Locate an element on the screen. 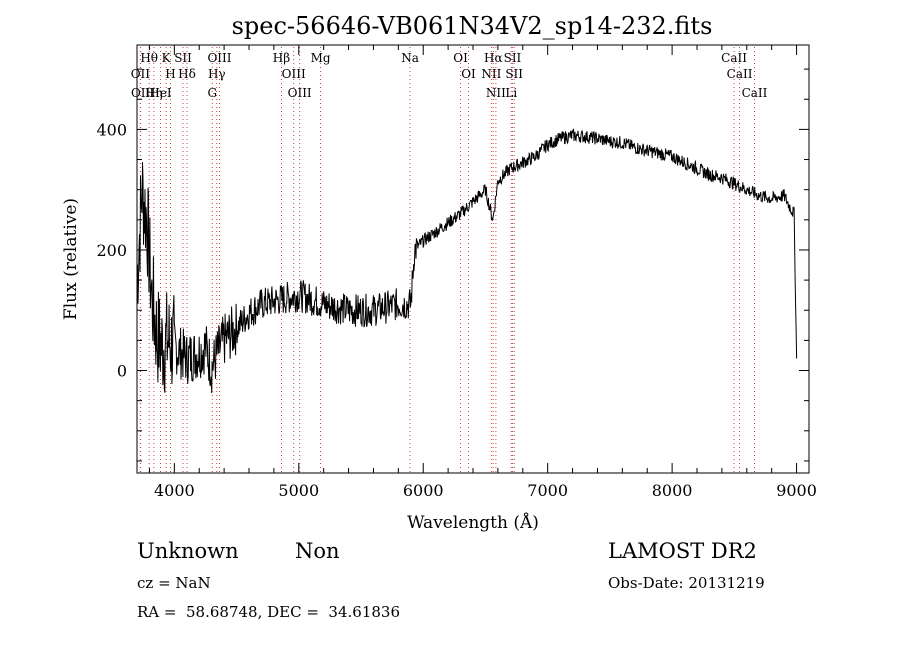 This screenshot has width=900, height=650. chart-title: spec-56646-VB061N34V2_sp14-232.fits is located at coordinates (472, 26).